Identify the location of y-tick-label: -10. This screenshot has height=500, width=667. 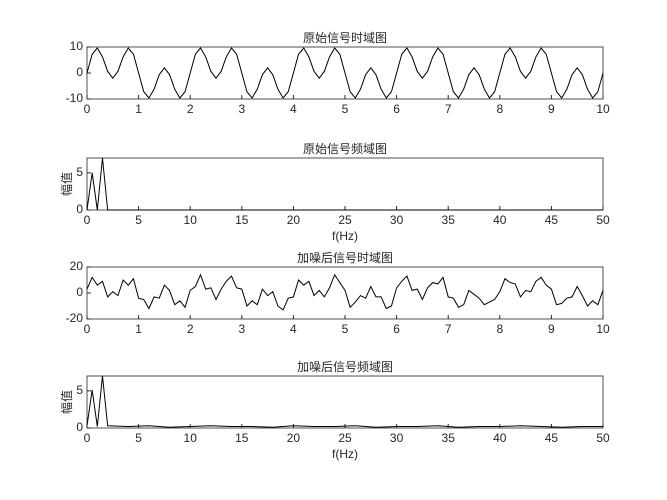
(75, 98).